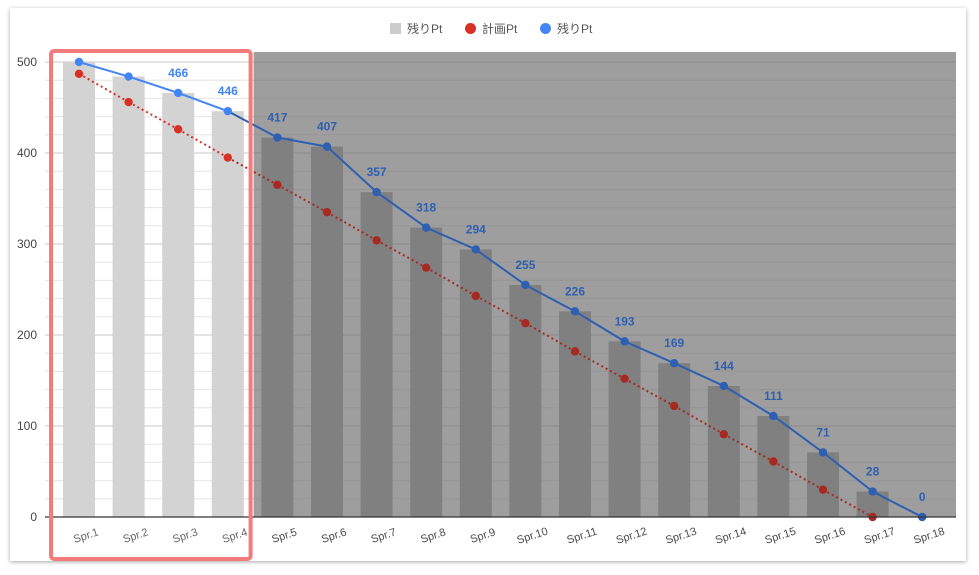  I want to click on x-tick-label: Spr.8, so click(433, 535).